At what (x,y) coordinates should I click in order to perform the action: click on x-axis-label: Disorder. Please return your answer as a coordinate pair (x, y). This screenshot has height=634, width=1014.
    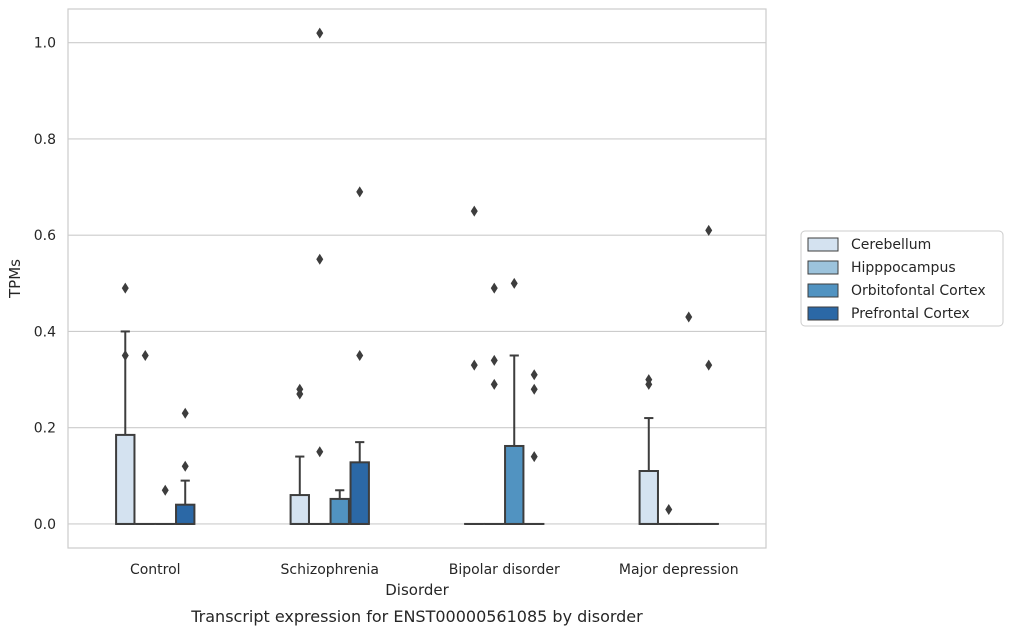
    Looking at the image, I should click on (417, 590).